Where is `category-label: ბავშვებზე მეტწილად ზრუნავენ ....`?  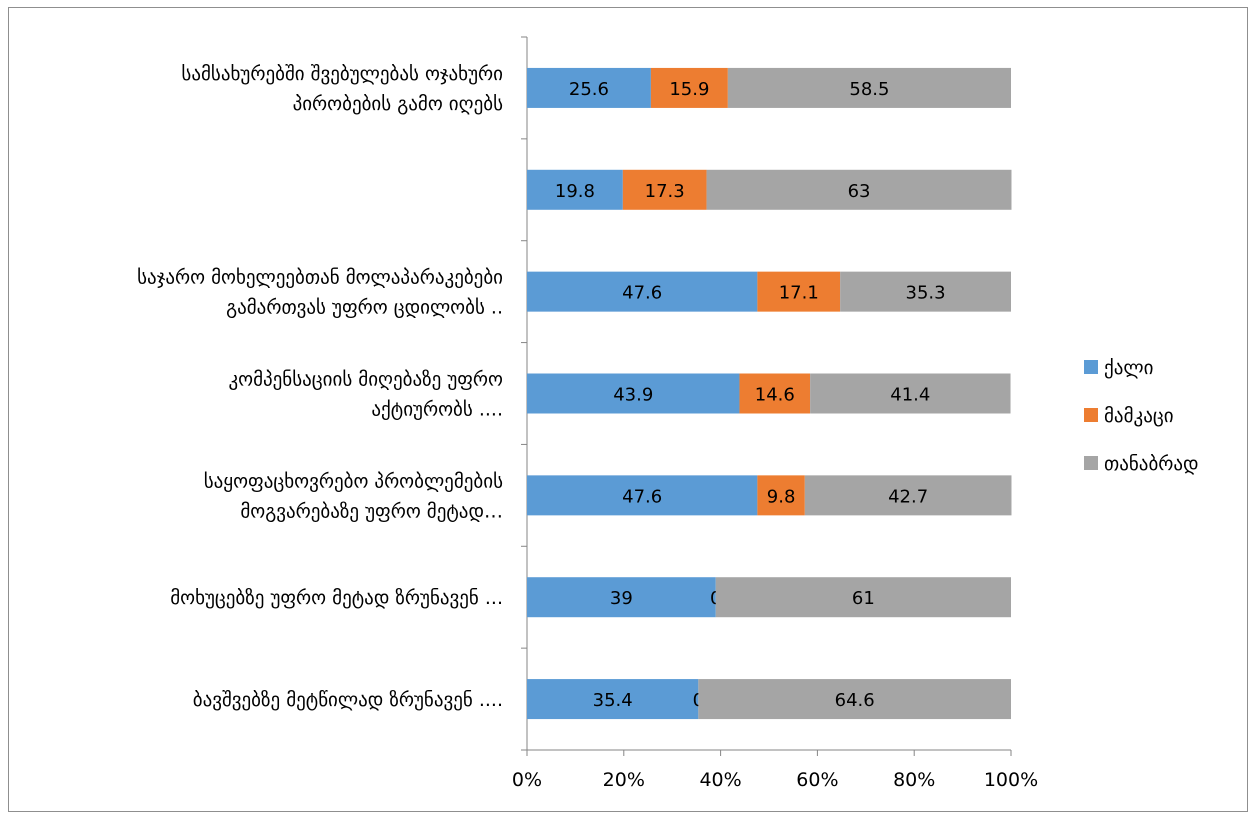 category-label: ბავშვებზე მეტწილად ზრუნავენ .... is located at coordinates (348, 700).